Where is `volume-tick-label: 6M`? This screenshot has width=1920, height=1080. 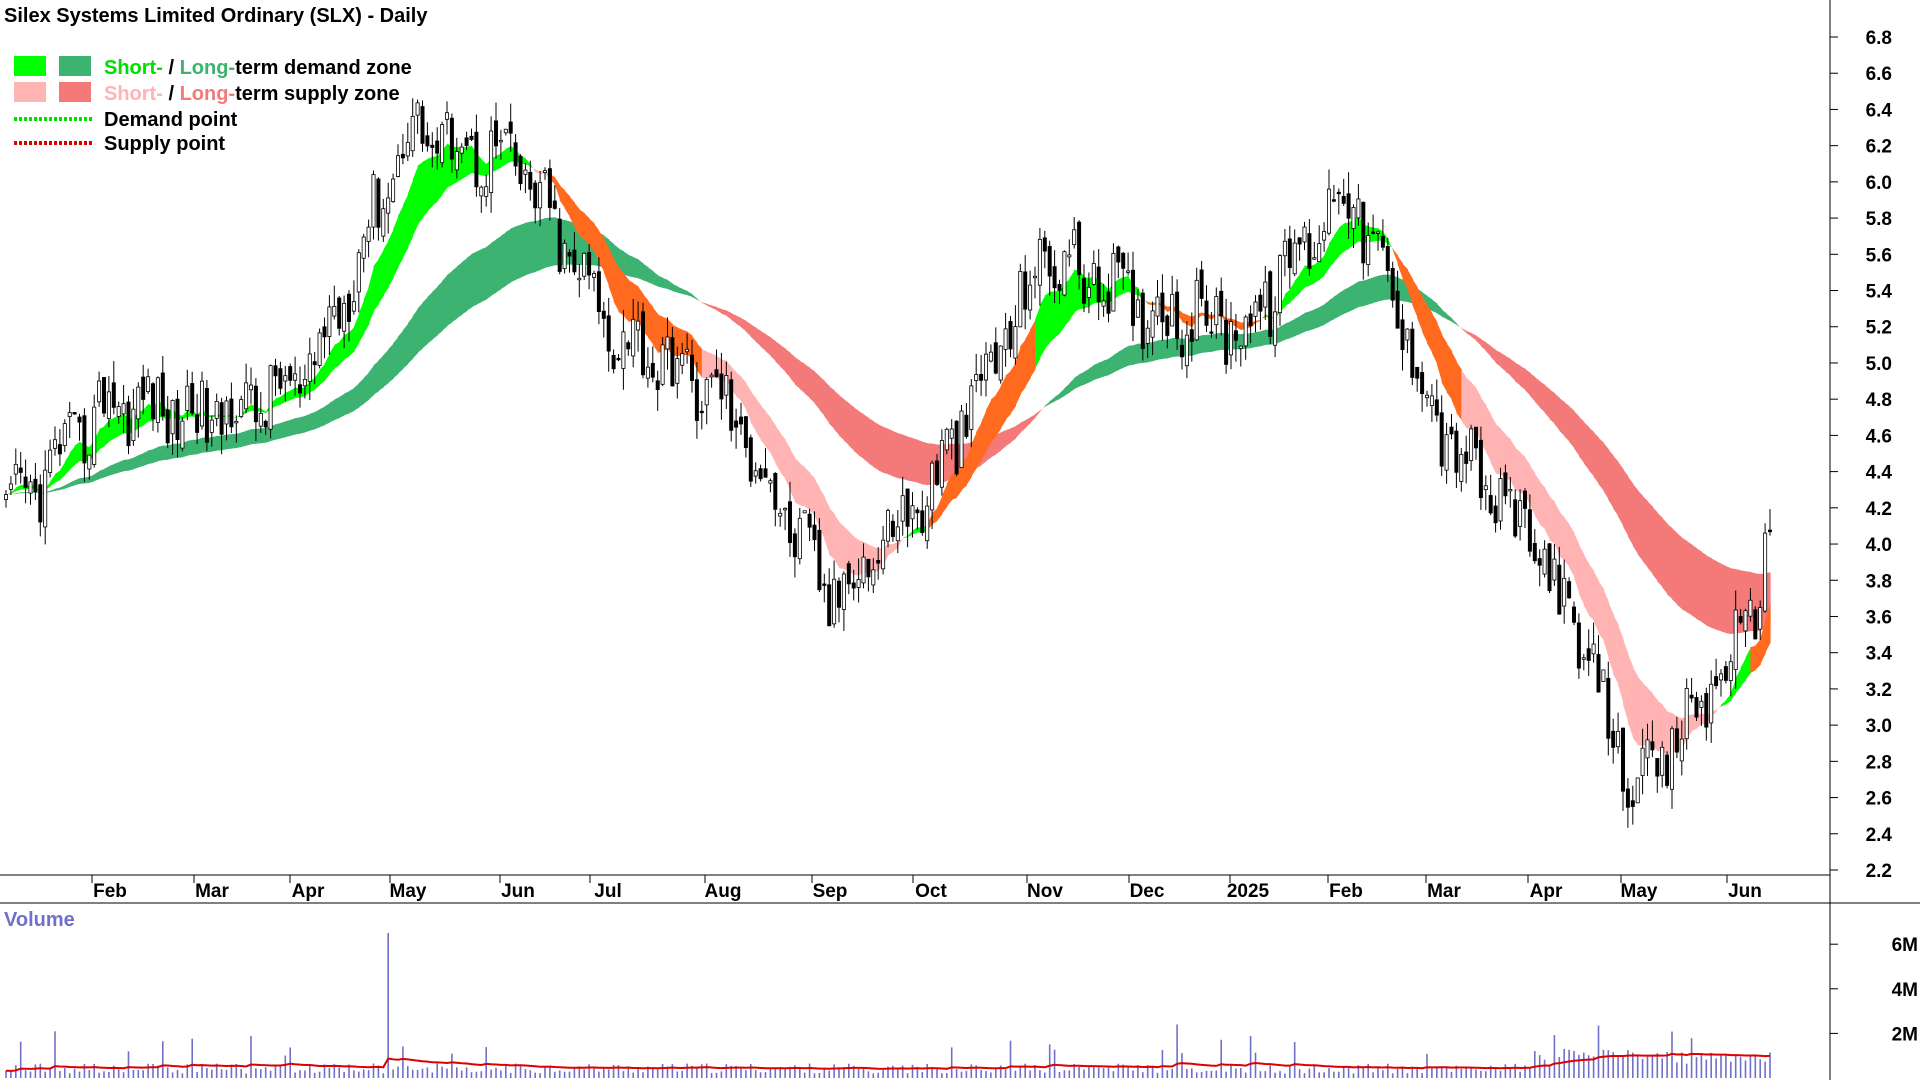
volume-tick-label: 6M is located at coordinates (1905, 945).